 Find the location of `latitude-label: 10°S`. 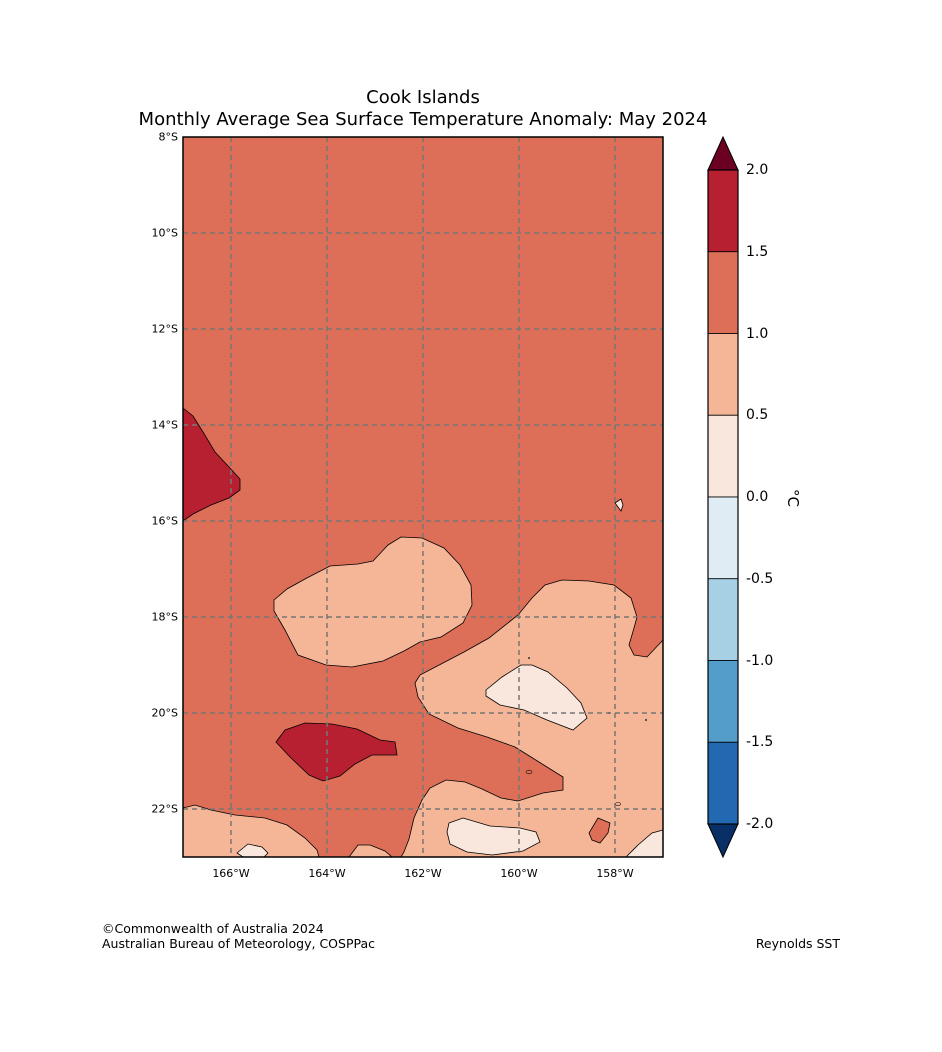

latitude-label: 10°S is located at coordinates (164, 233).